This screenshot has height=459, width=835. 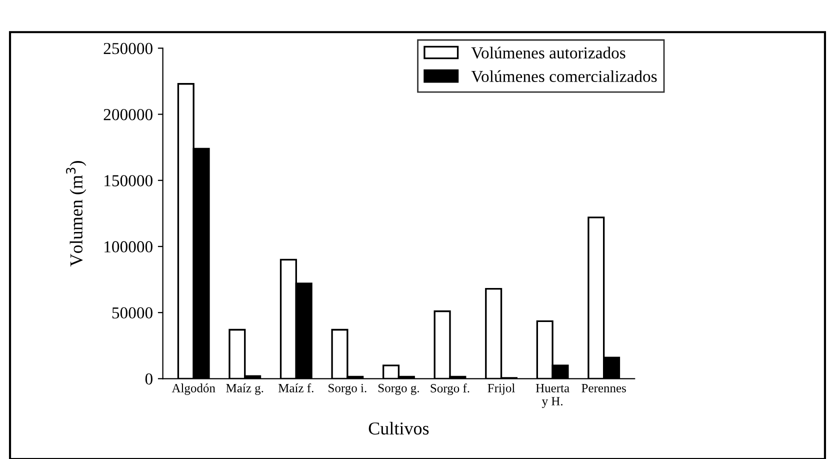 What do you see at coordinates (564, 76) in the screenshot?
I see `legend-label: Volúmenes comercializados` at bounding box center [564, 76].